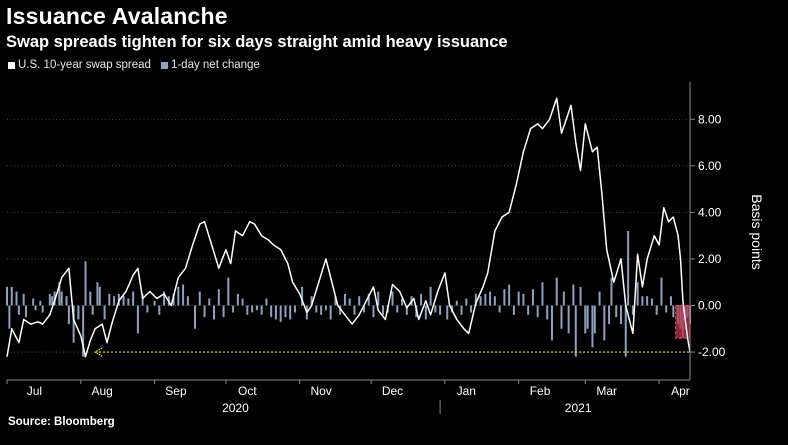  I want to click on x-tick-label: Feb, so click(540, 391).